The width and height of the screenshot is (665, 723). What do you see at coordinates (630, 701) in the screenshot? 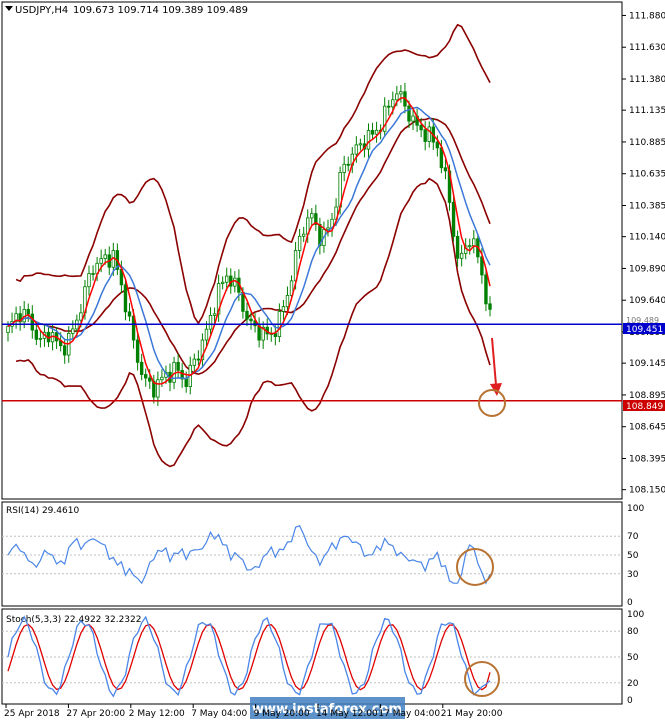
I see `stoch-level-label: 0` at bounding box center [630, 701].